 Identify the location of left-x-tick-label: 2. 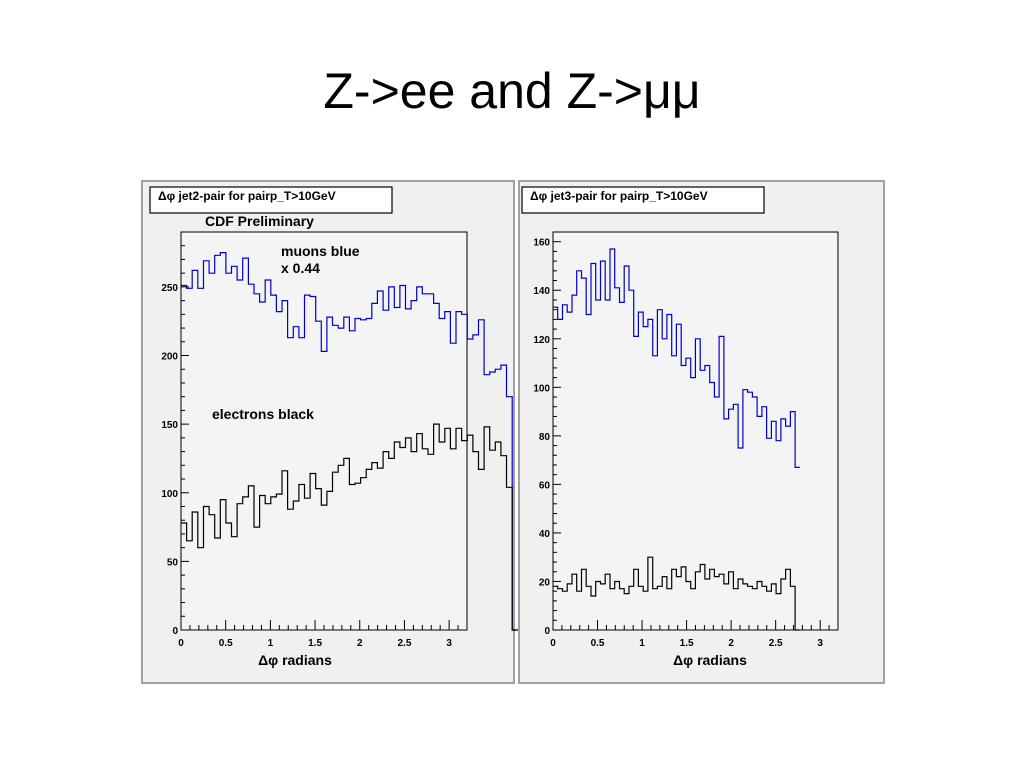
(360, 643).